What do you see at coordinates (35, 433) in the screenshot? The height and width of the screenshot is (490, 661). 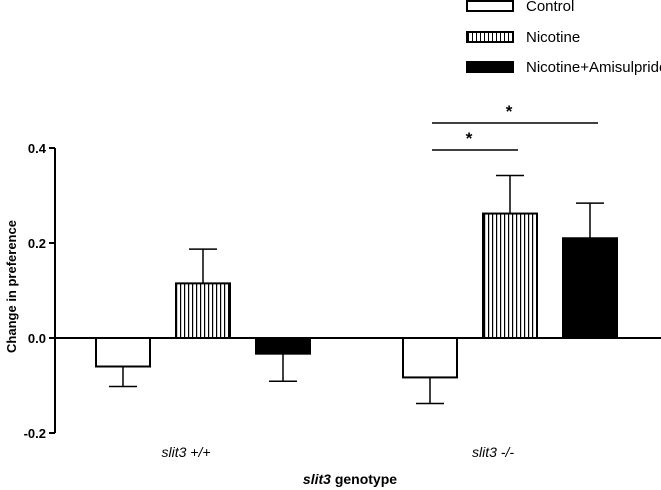 I see `y-tick-label: -0.2` at bounding box center [35, 433].